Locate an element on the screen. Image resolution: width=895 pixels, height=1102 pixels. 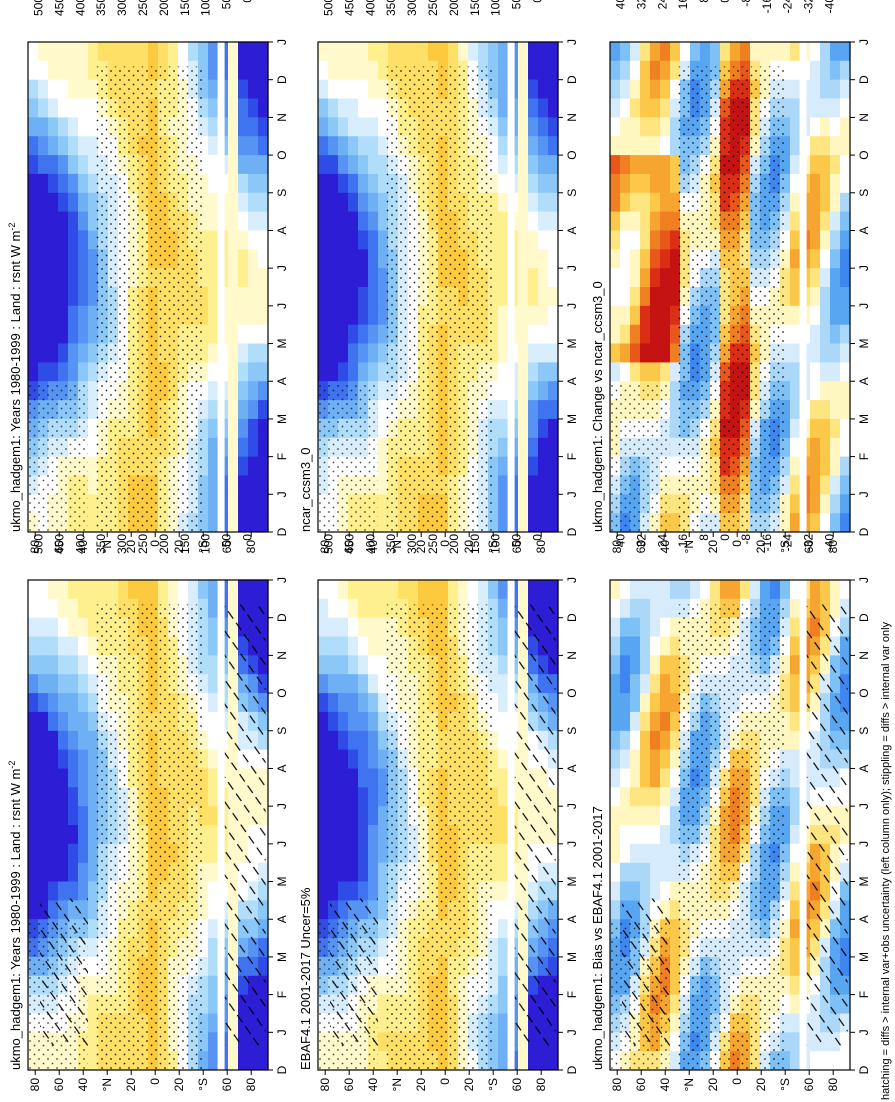
colorbar-label: 150 is located at coordinates (475, 544).